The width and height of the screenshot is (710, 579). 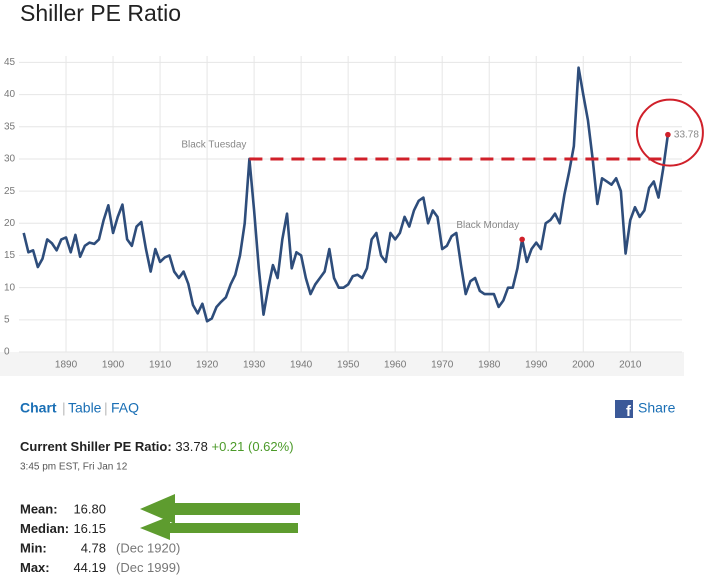 What do you see at coordinates (160, 365) in the screenshot?
I see `x-tick-label: 1910` at bounding box center [160, 365].